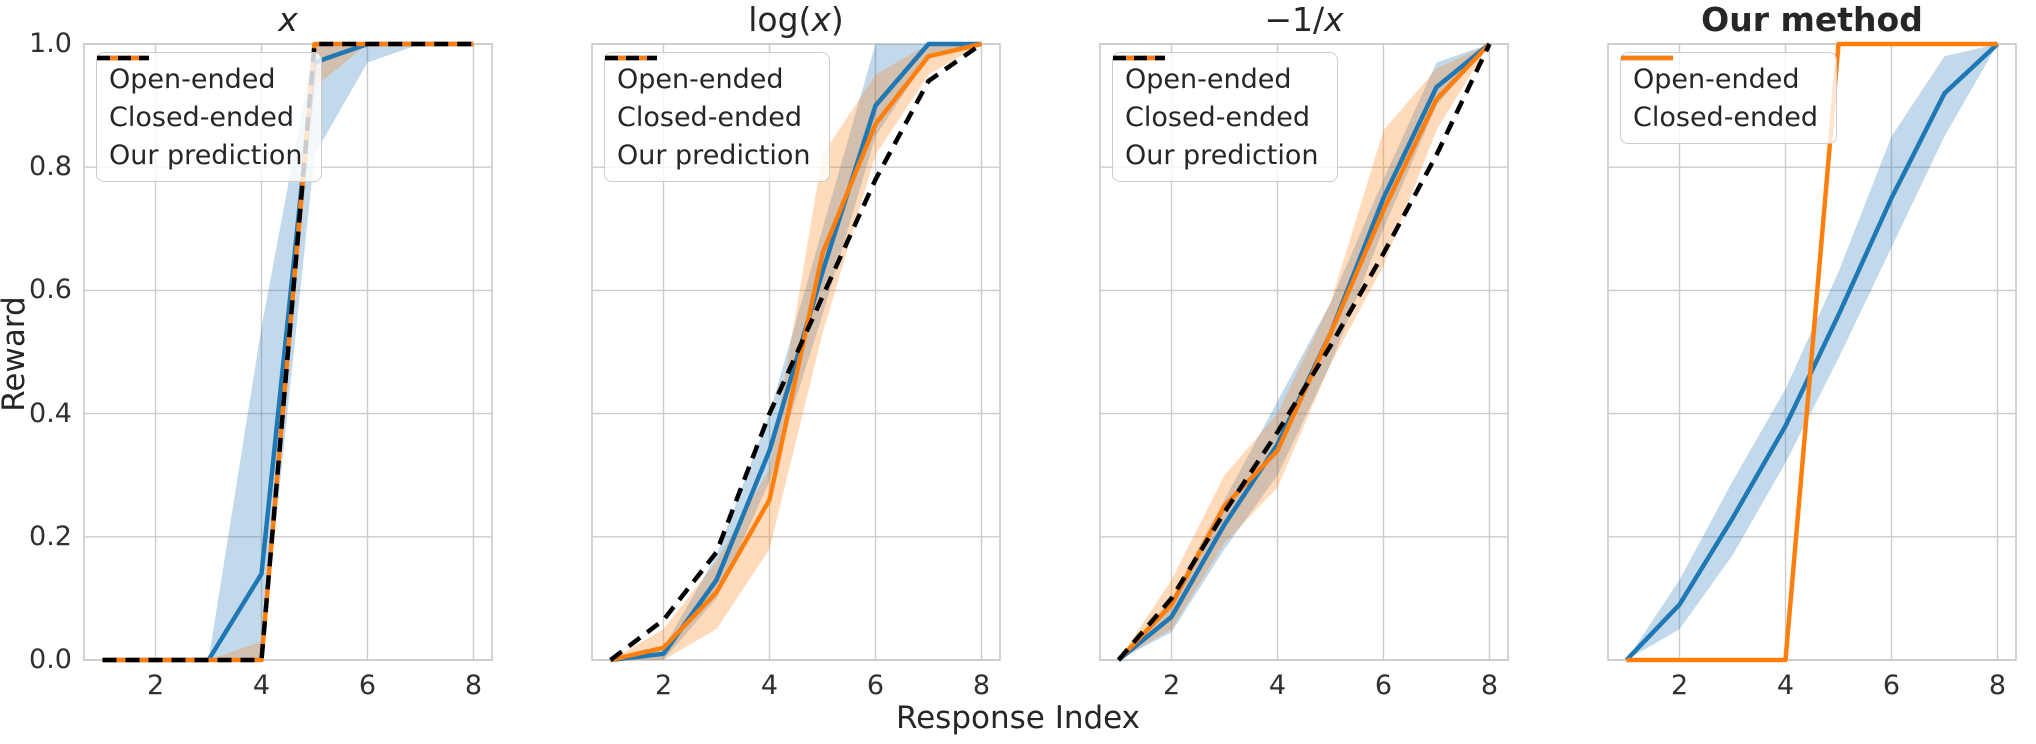  I want to click on panel-title: x, so click(288, 20).